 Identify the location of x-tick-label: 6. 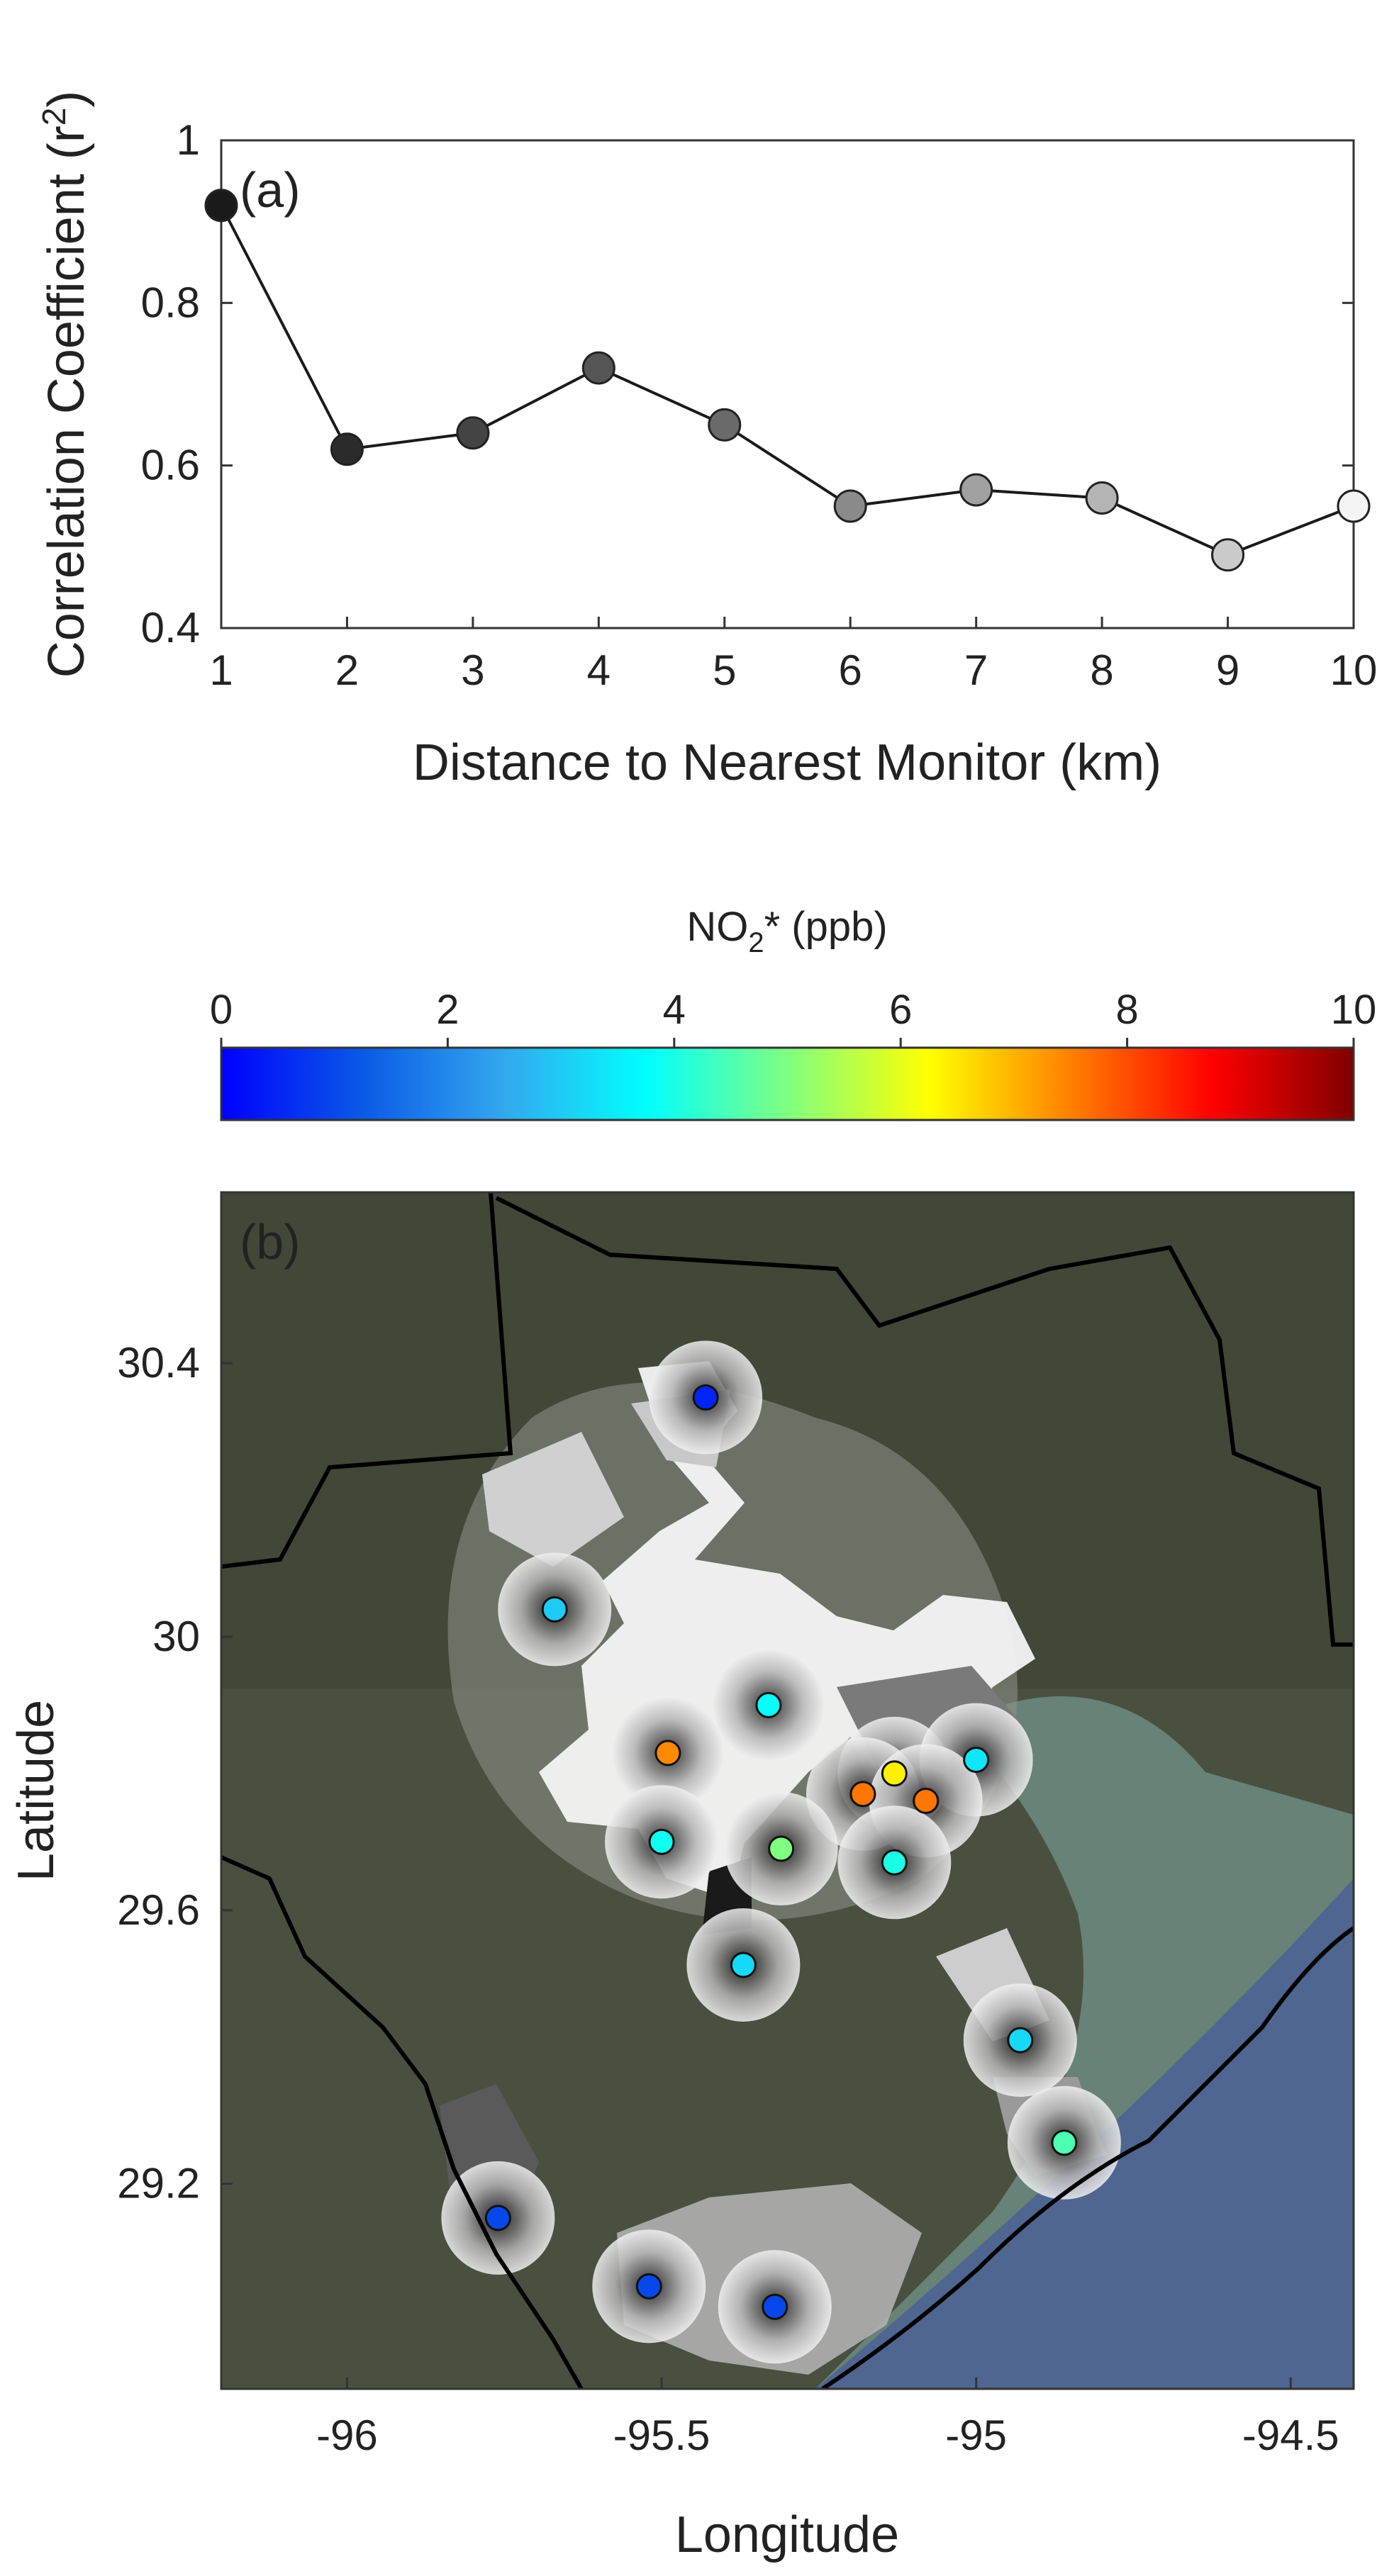
(850, 670).